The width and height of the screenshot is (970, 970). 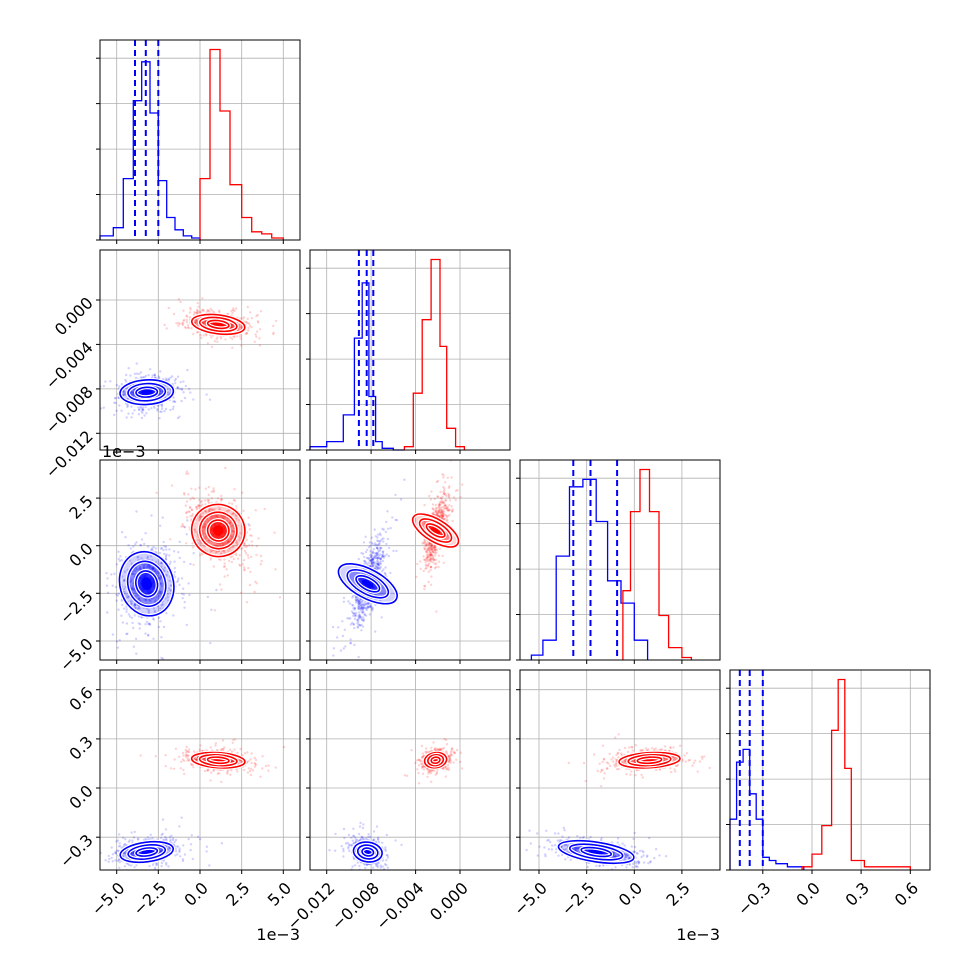 I want to click on y-tick-label: −0.012, so click(x=68, y=454).